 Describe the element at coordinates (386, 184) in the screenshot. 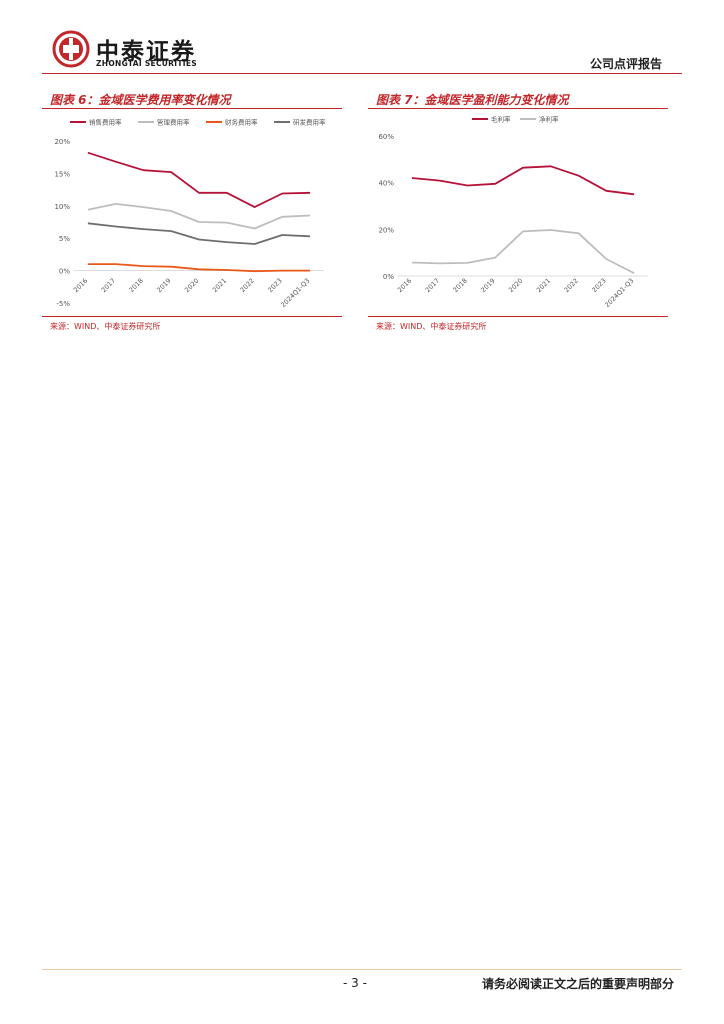

I see `y-tick-label: 40%` at that location.